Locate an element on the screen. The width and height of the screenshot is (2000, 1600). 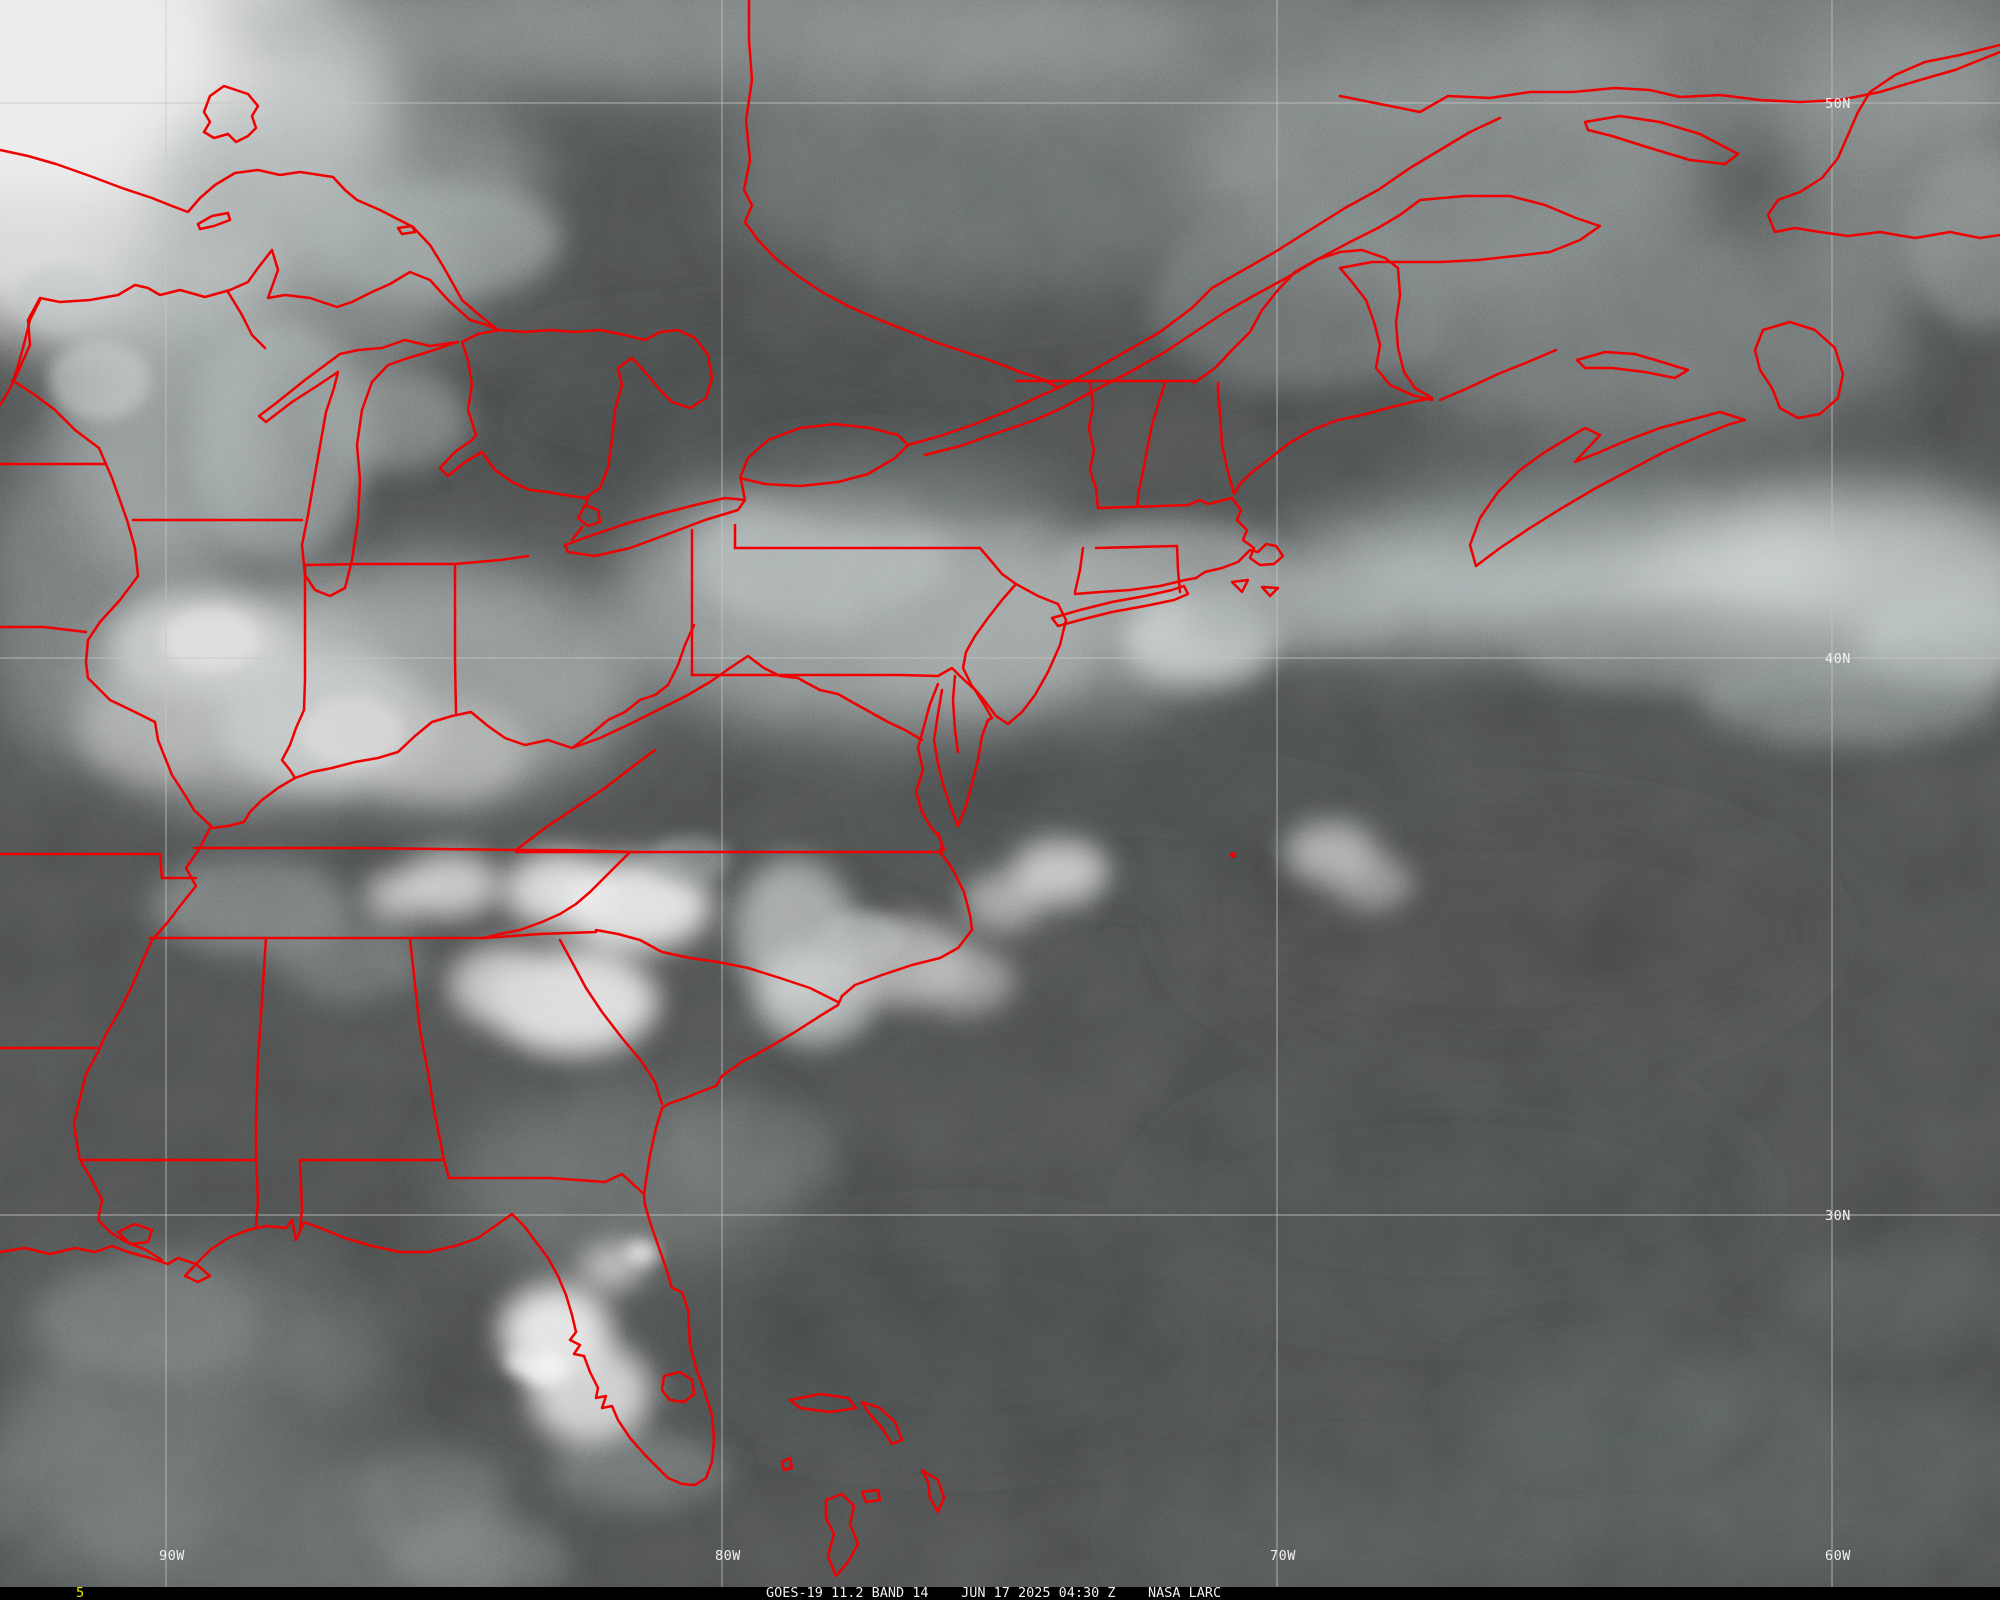
newfoundland-outline is located at coordinates (1883, 141).